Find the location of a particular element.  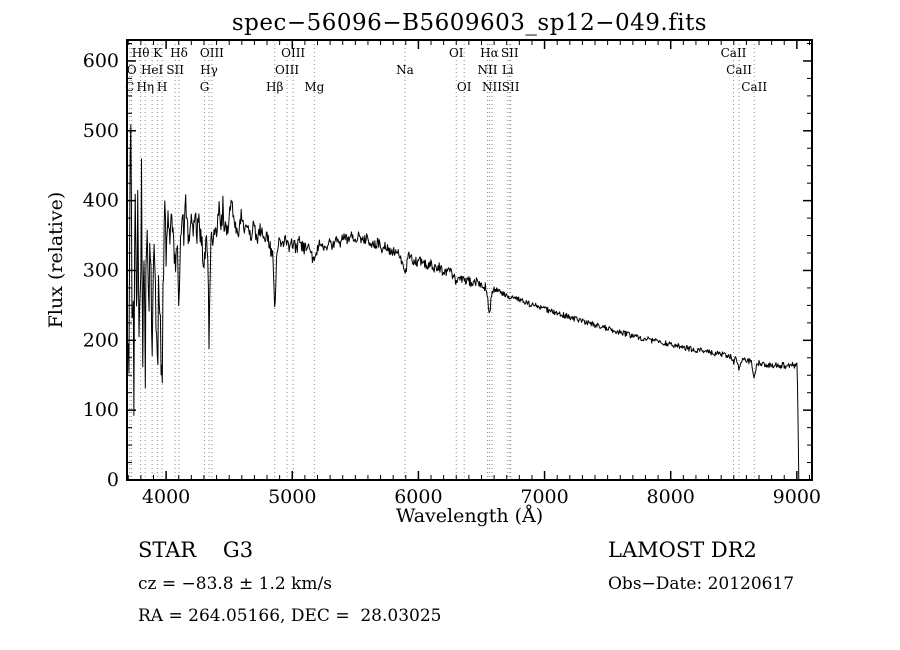

survey-release-label: LAMOST DR2 is located at coordinates (682, 550).